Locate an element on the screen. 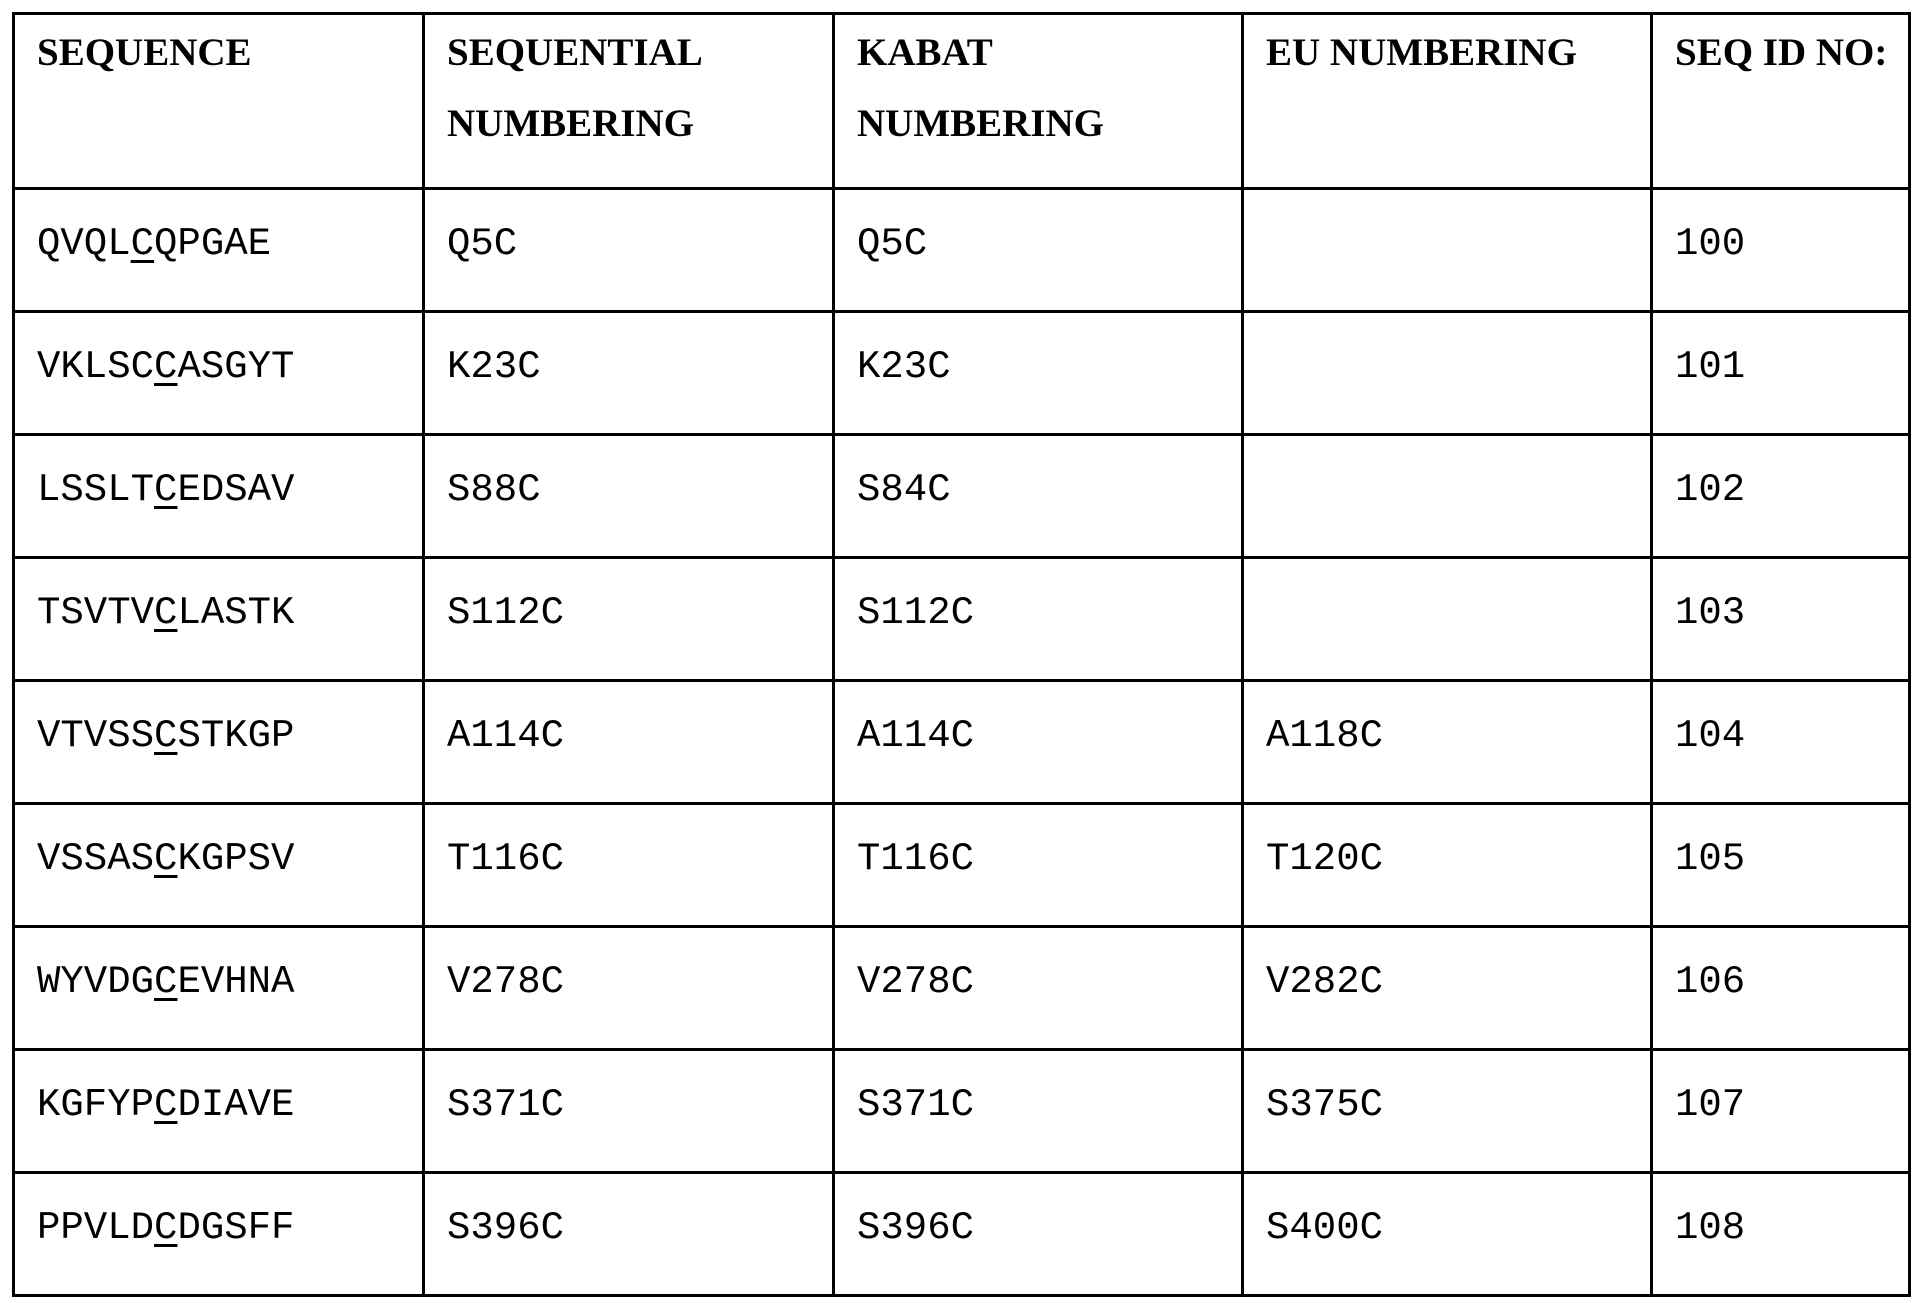  cell-kabat-numbering: T116C is located at coordinates (1038, 865).